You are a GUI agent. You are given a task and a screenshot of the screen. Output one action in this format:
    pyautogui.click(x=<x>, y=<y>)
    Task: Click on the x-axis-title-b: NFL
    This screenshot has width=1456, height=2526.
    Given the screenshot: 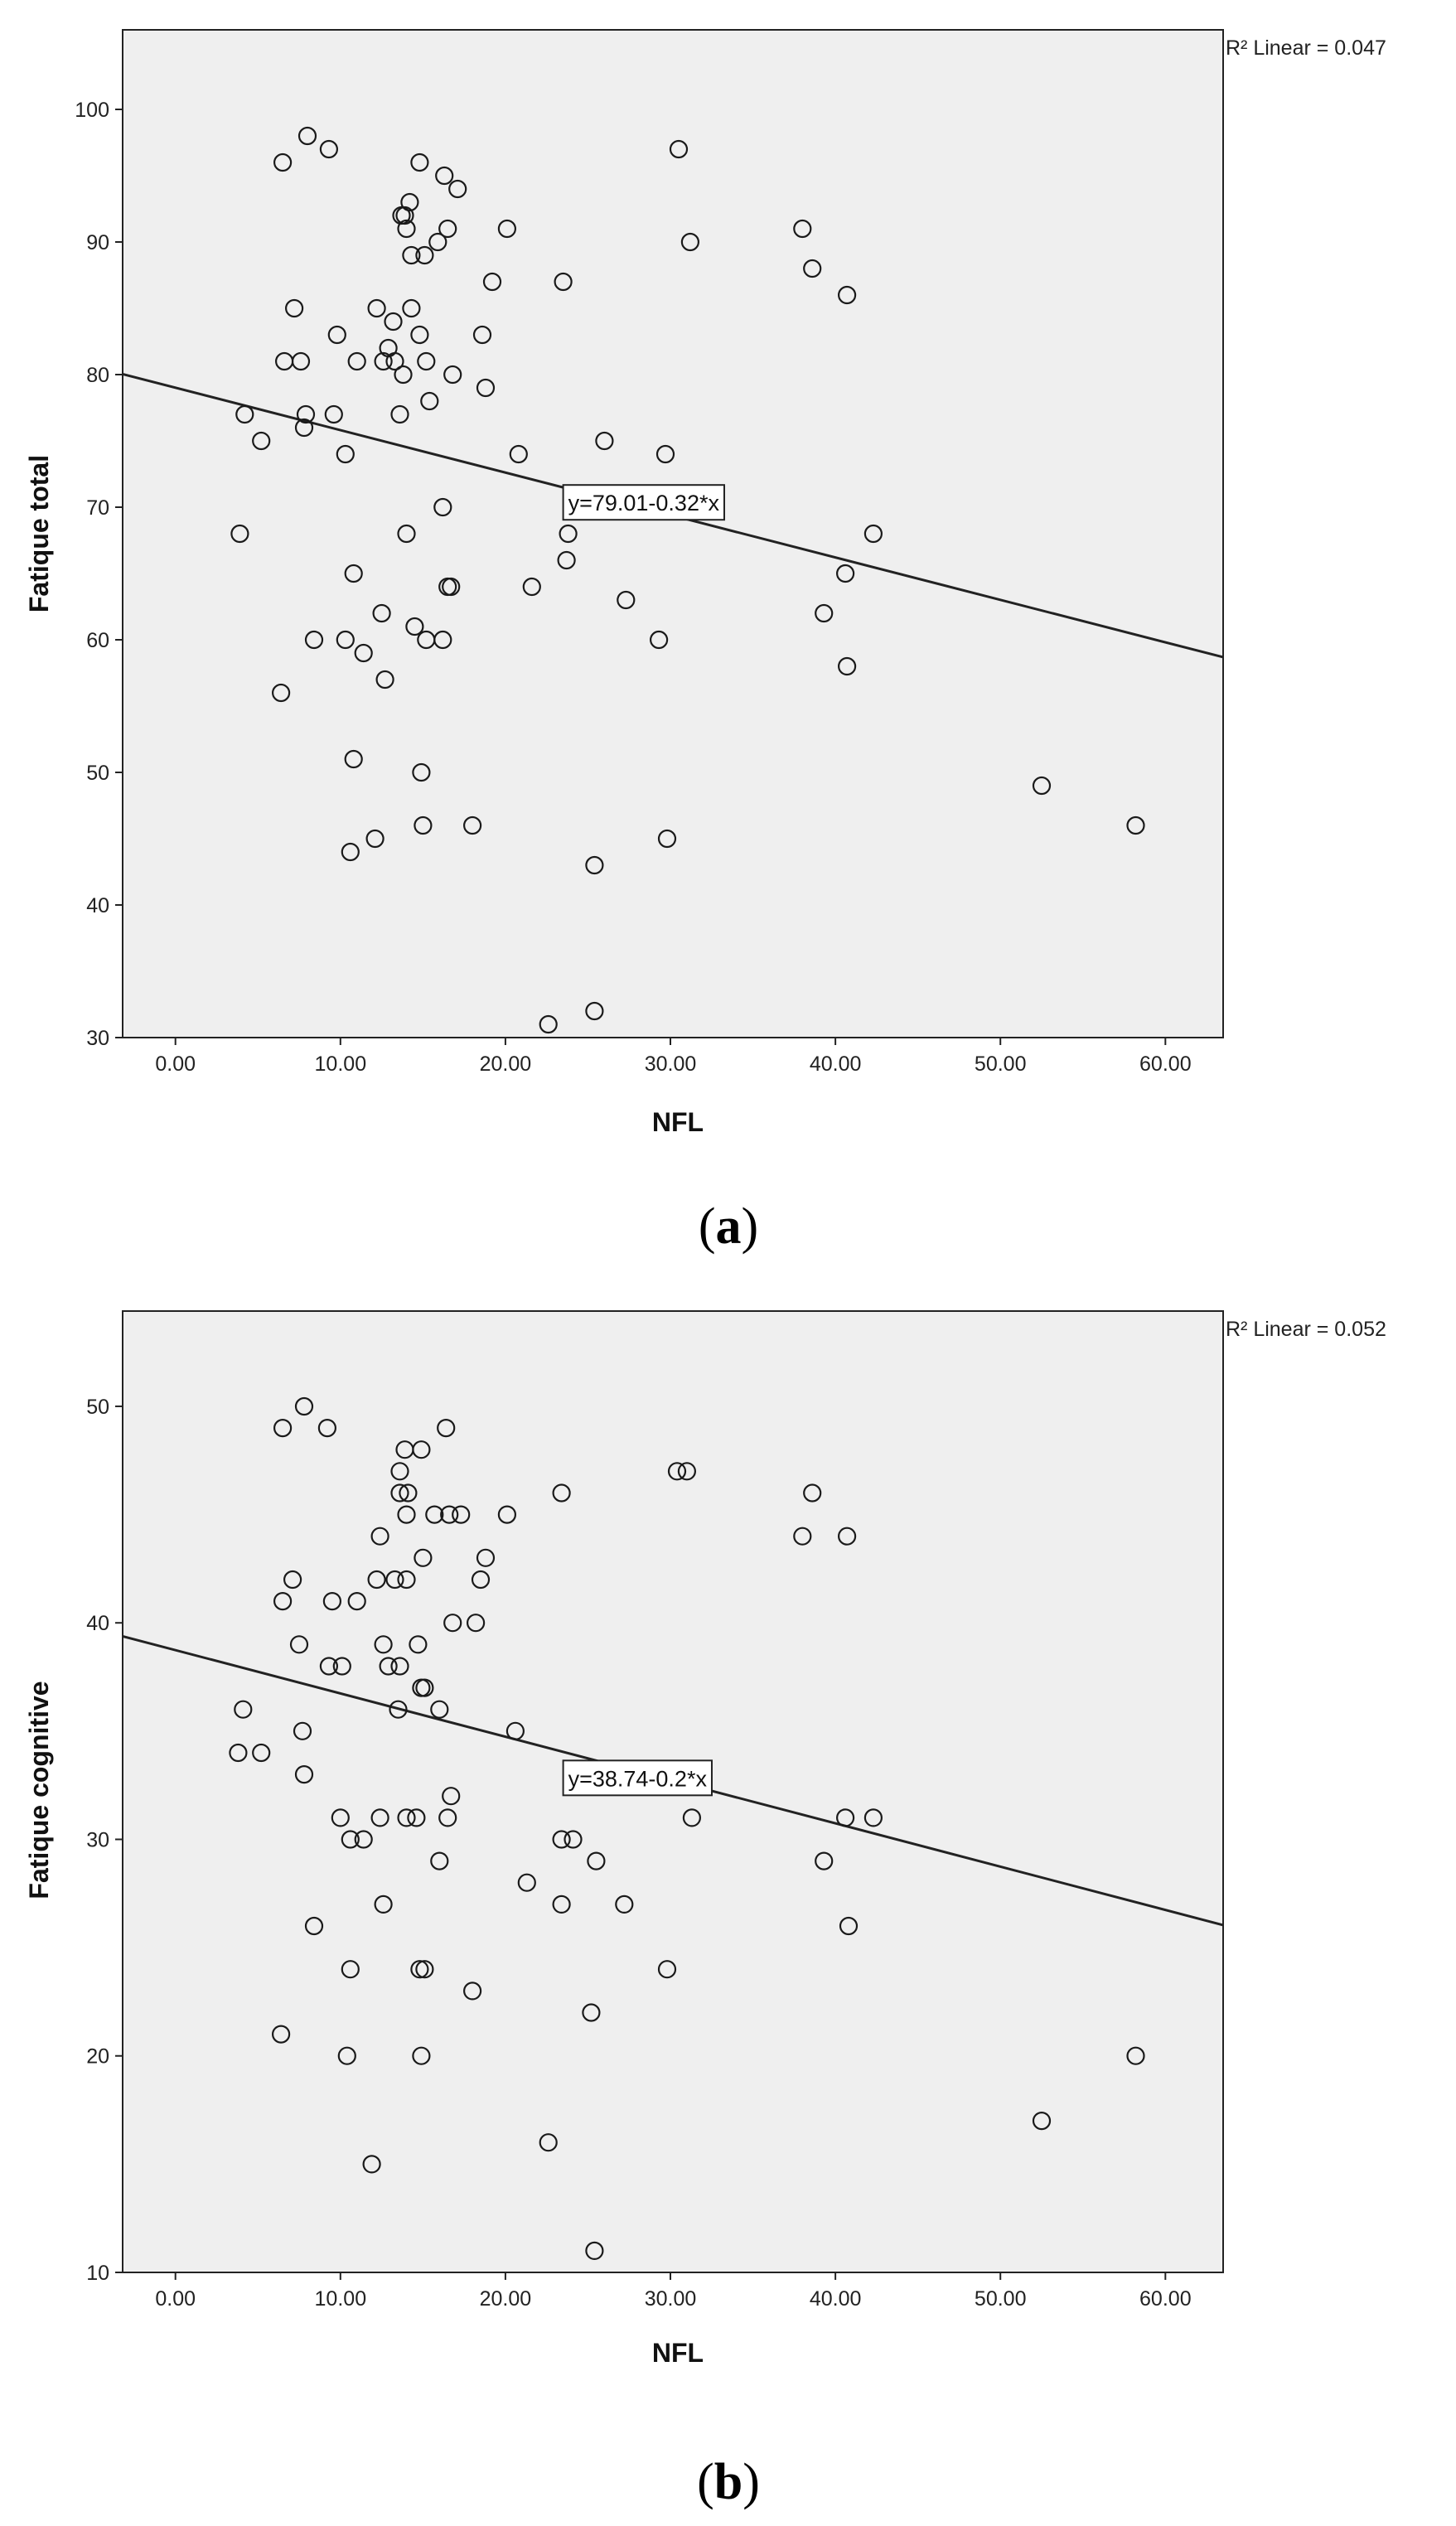 What is the action you would take?
    pyautogui.click(x=678, y=2353)
    